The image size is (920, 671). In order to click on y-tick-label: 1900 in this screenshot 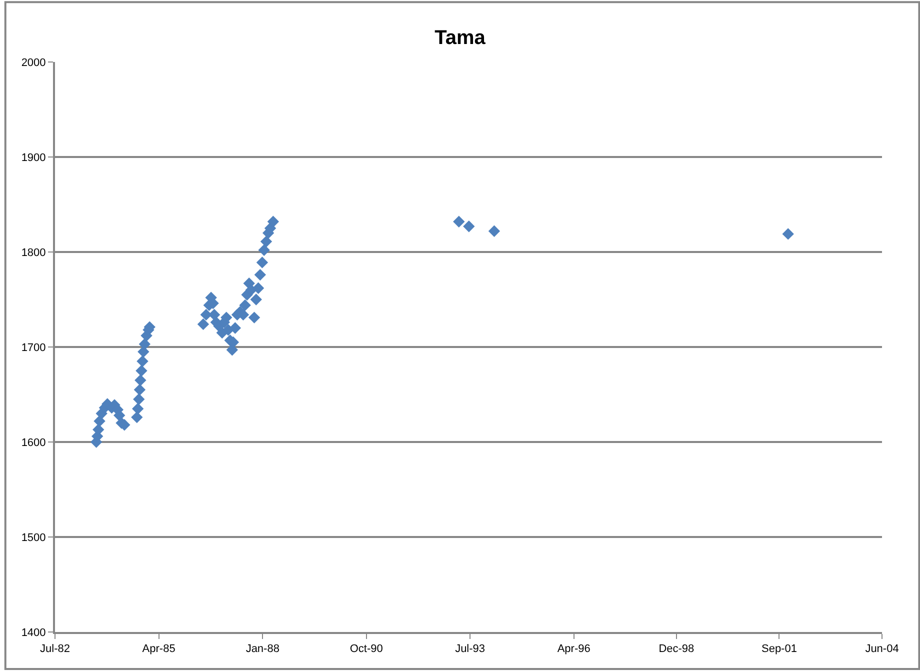, I will do `click(33, 158)`.